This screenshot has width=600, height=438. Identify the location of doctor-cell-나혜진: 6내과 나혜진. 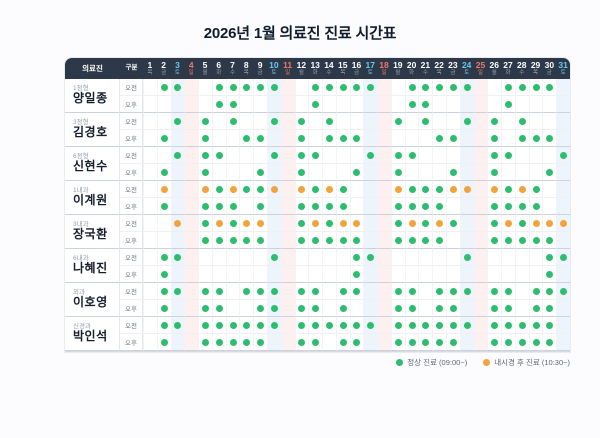
(92, 266).